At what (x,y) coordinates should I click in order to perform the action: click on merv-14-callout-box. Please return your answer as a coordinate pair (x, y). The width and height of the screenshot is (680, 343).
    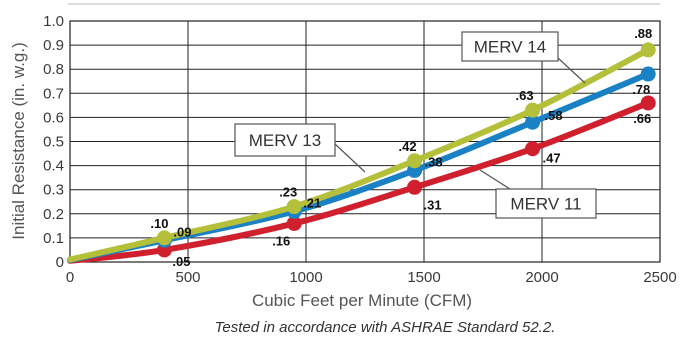
    Looking at the image, I should click on (510, 46).